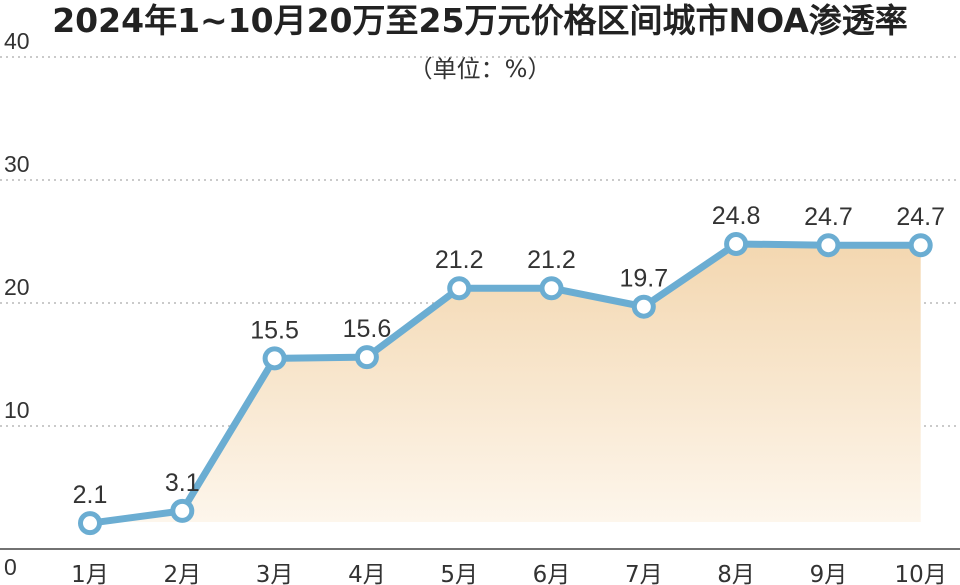  What do you see at coordinates (17, 41) in the screenshot?
I see `y-tick-label: 40` at bounding box center [17, 41].